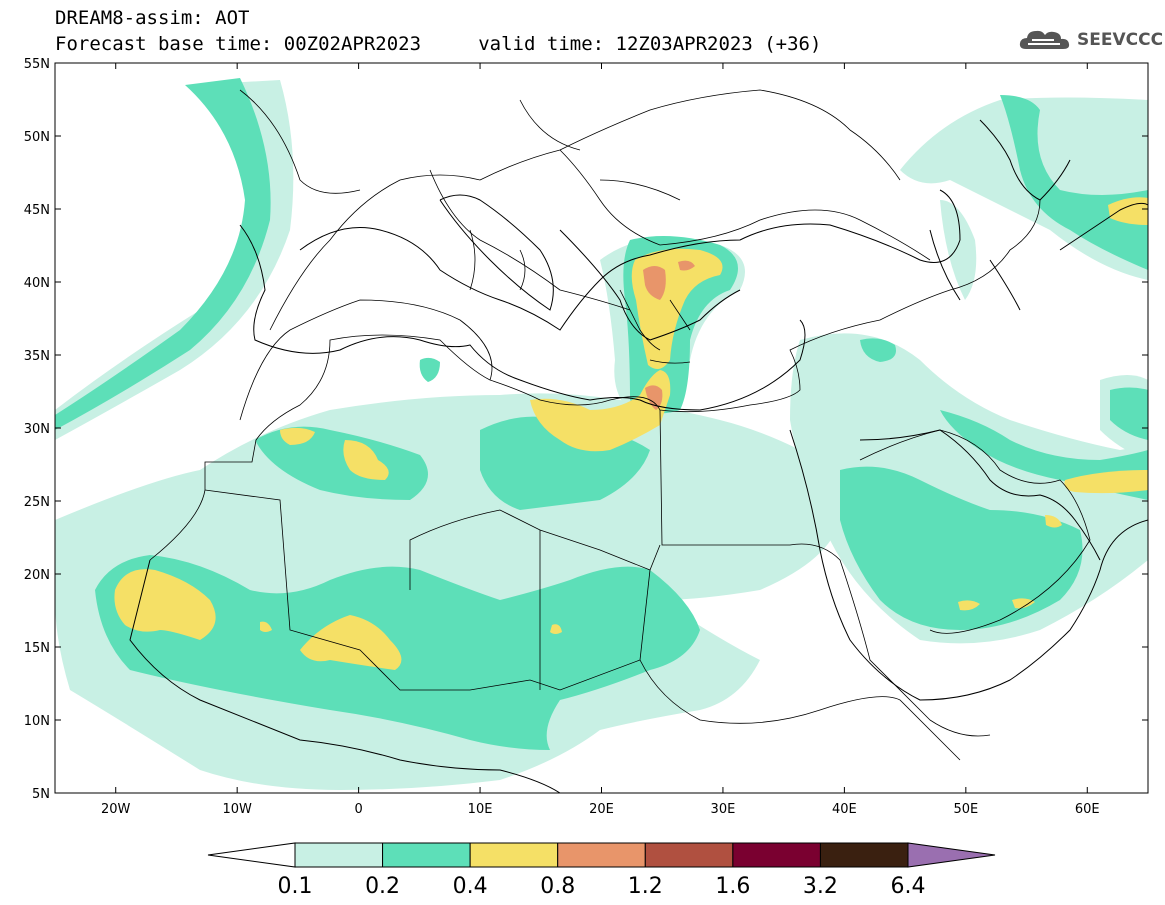 This screenshot has height=905, width=1165. I want to click on colorbar-label: 0.1, so click(295, 886).